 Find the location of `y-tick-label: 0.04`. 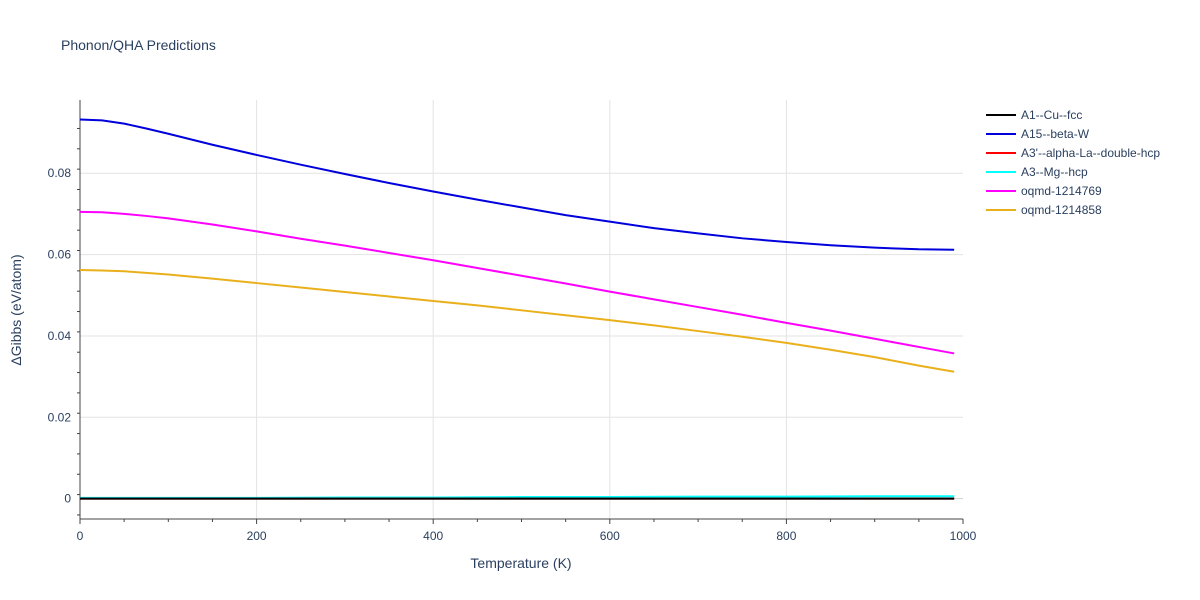

y-tick-label: 0.04 is located at coordinates (60, 336).